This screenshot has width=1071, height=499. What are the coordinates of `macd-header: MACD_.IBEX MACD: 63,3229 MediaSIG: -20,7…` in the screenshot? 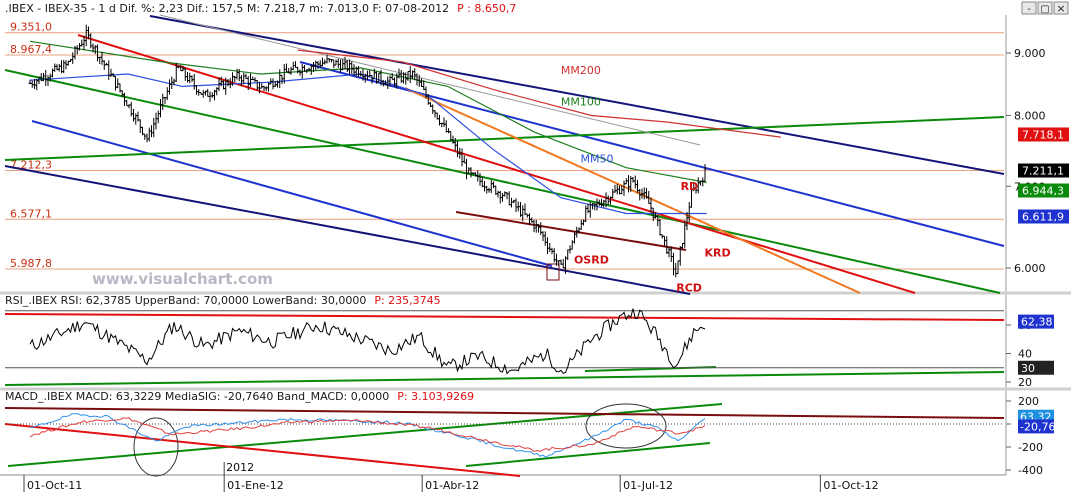 It's located at (197, 396).